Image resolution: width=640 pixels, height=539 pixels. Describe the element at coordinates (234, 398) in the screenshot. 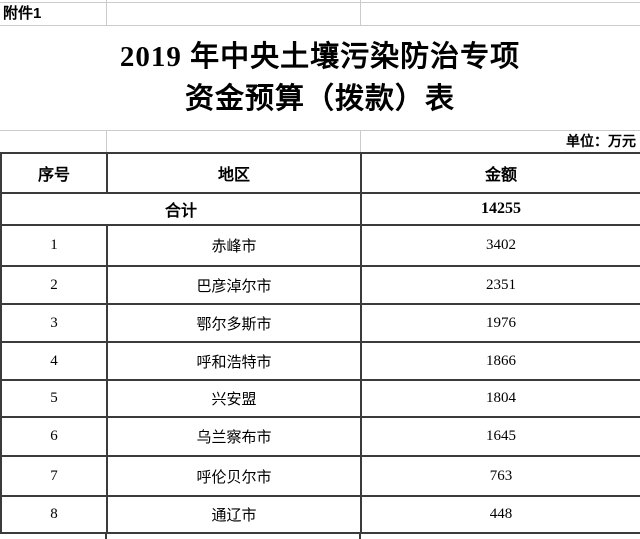

I see `cell-region: 兴安盟` at that location.